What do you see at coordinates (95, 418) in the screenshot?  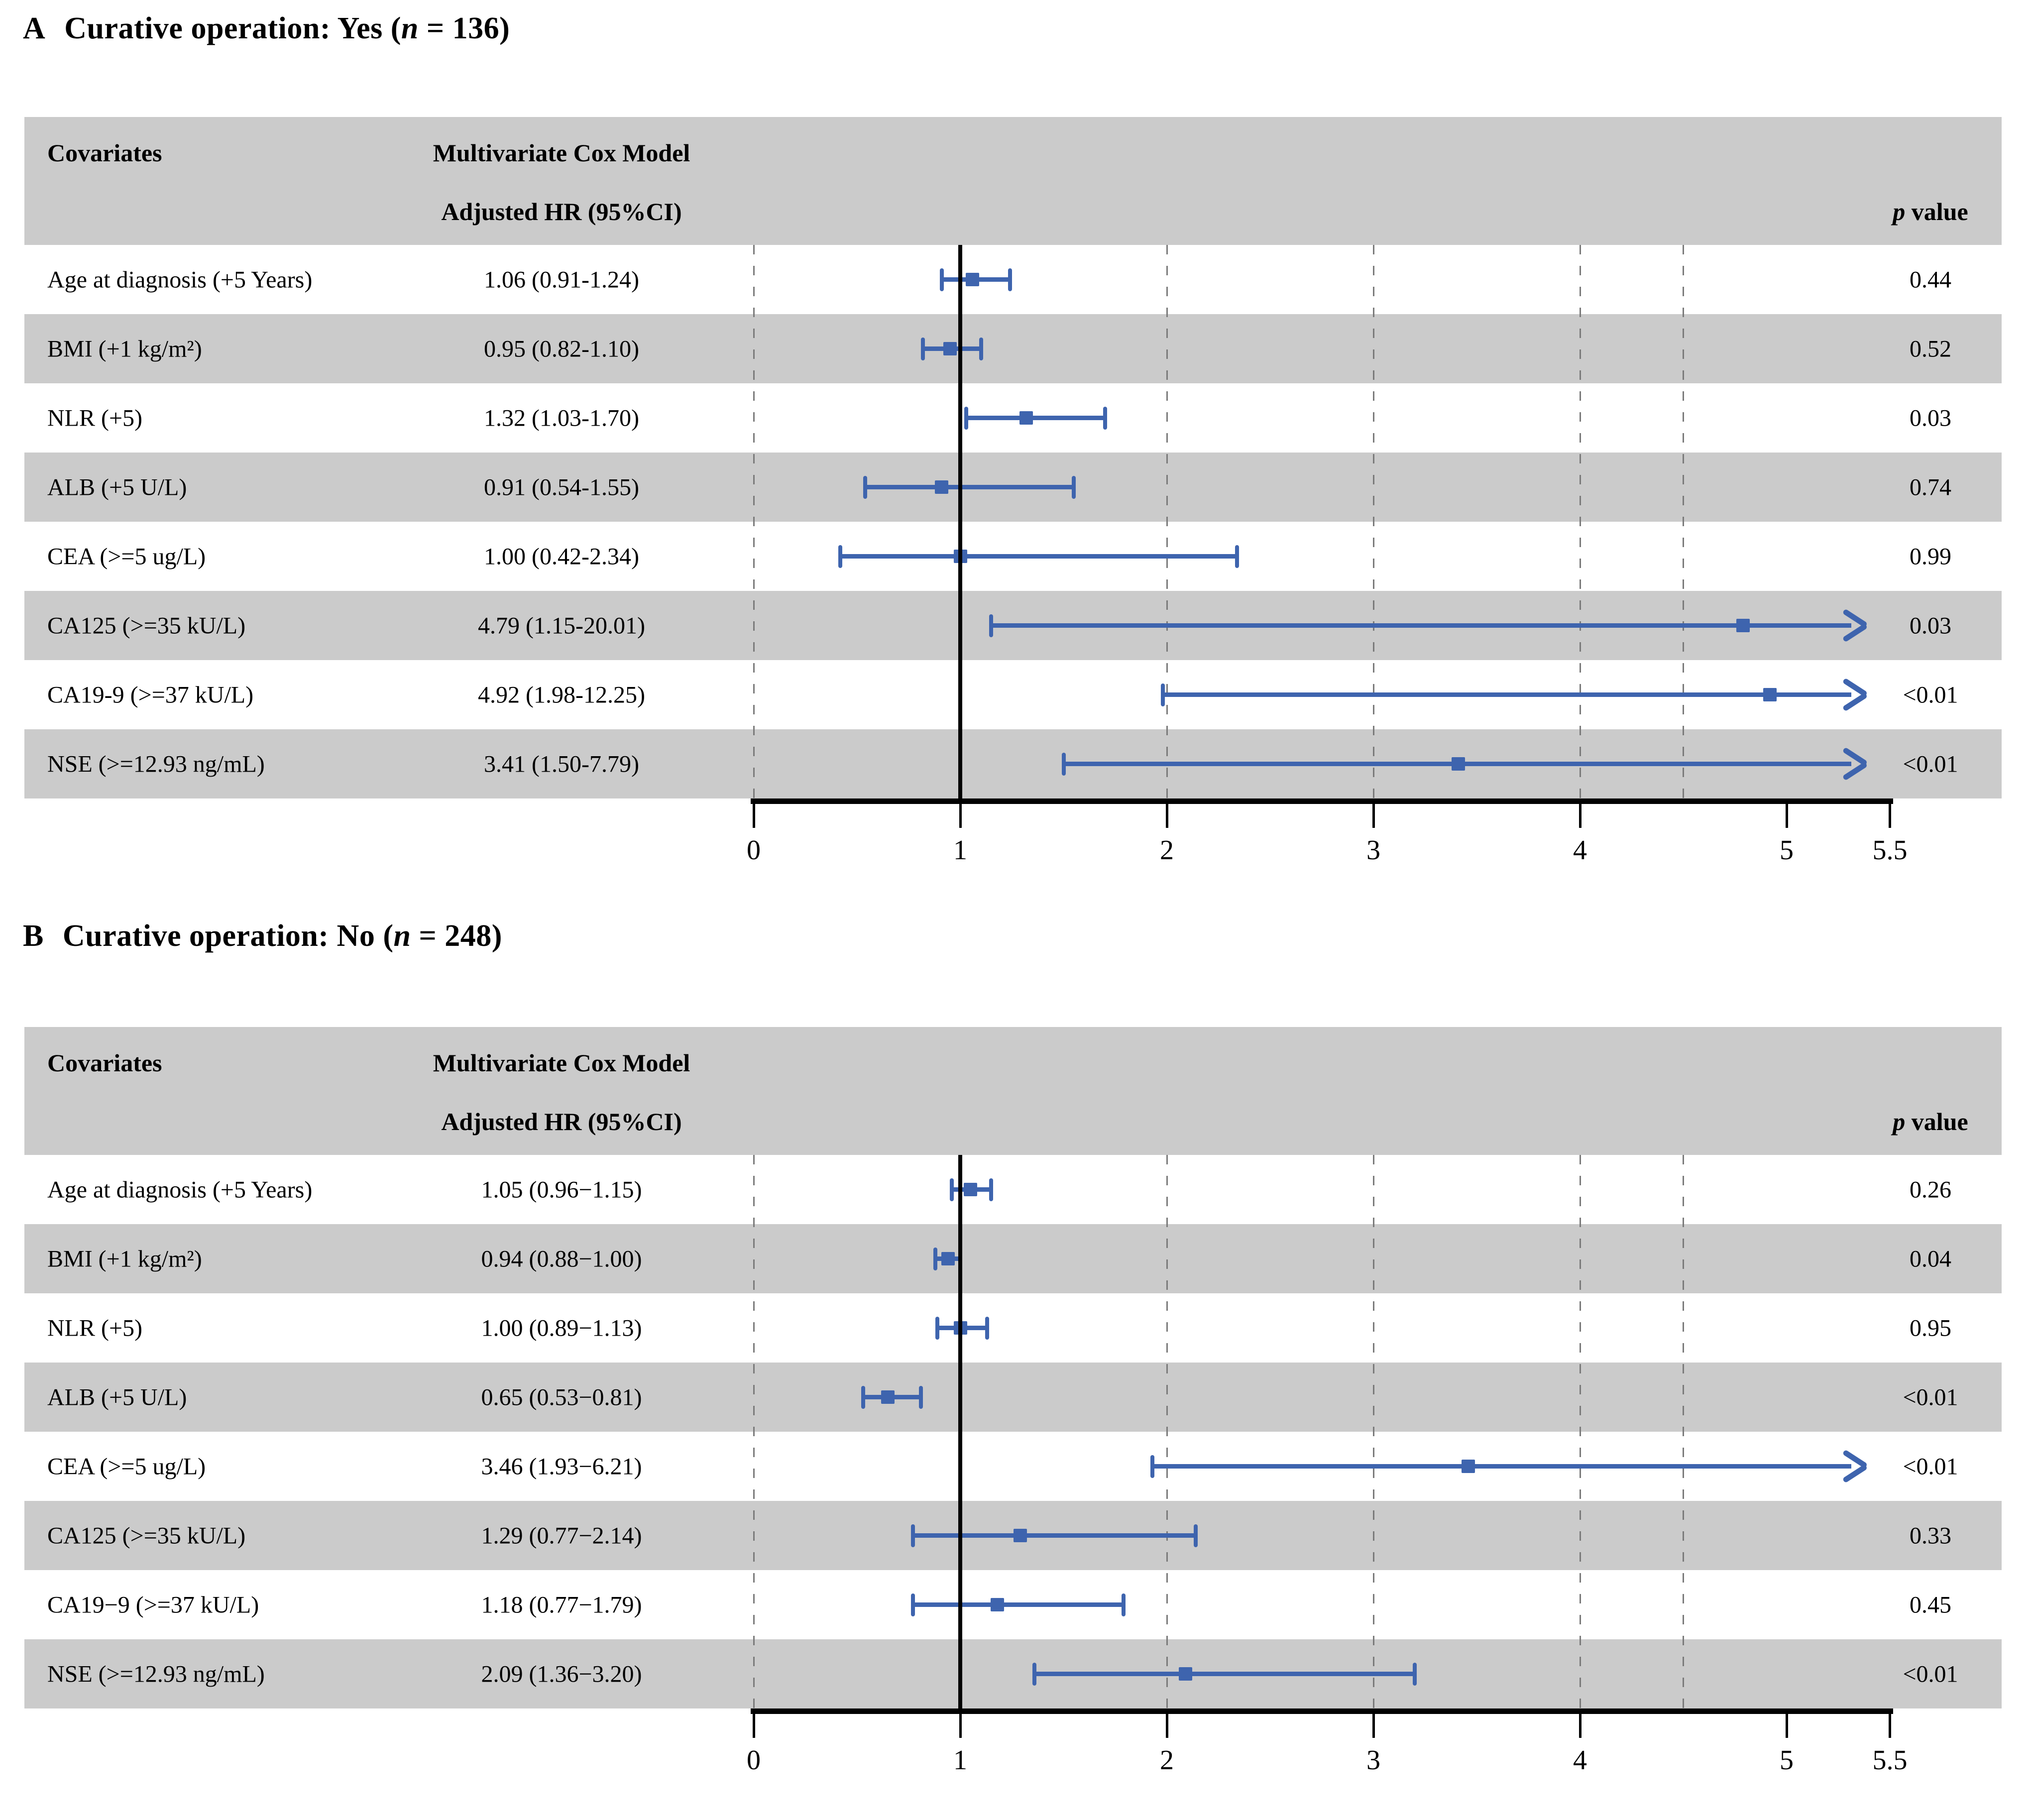 I see `covariate-label-panel-a: NLR (+5)` at bounding box center [95, 418].